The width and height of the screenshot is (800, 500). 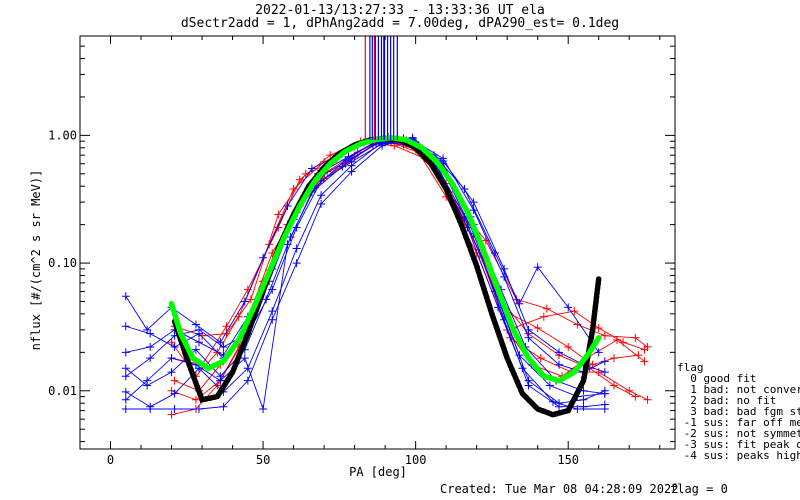 I want to click on x-tick-label: 0, so click(x=110, y=460).